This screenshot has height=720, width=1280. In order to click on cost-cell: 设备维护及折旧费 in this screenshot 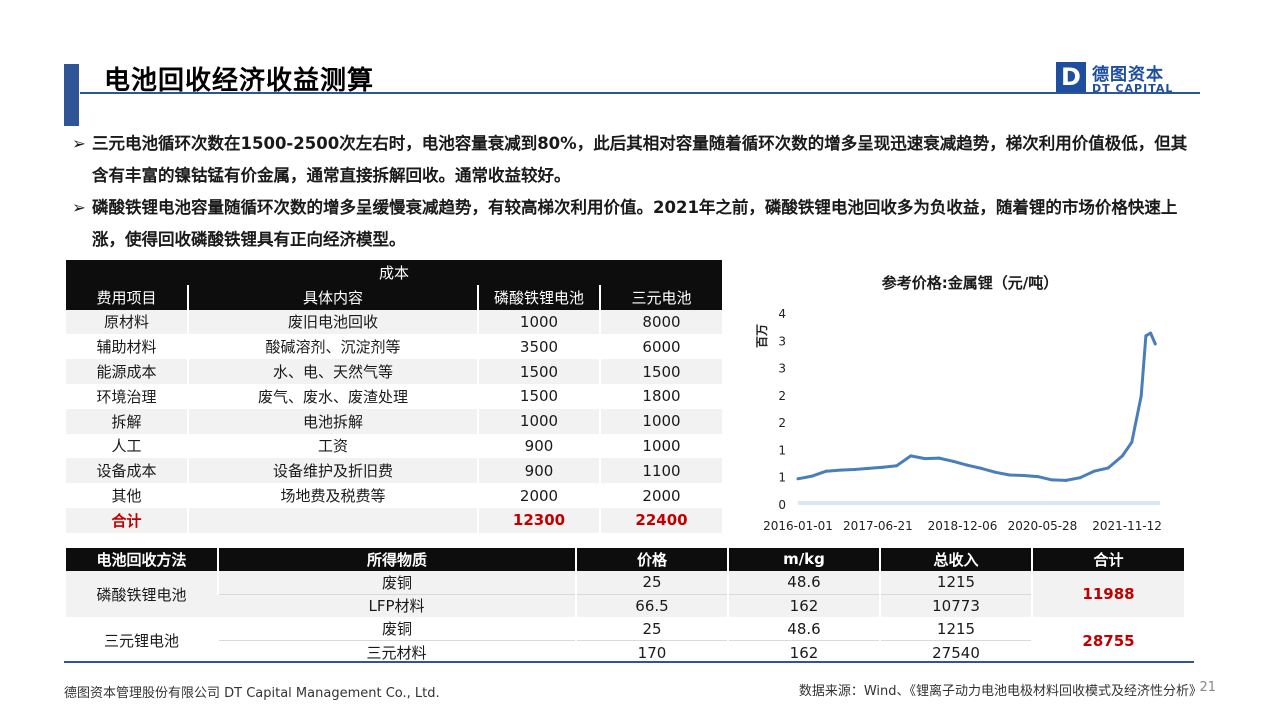, I will do `click(332, 471)`.